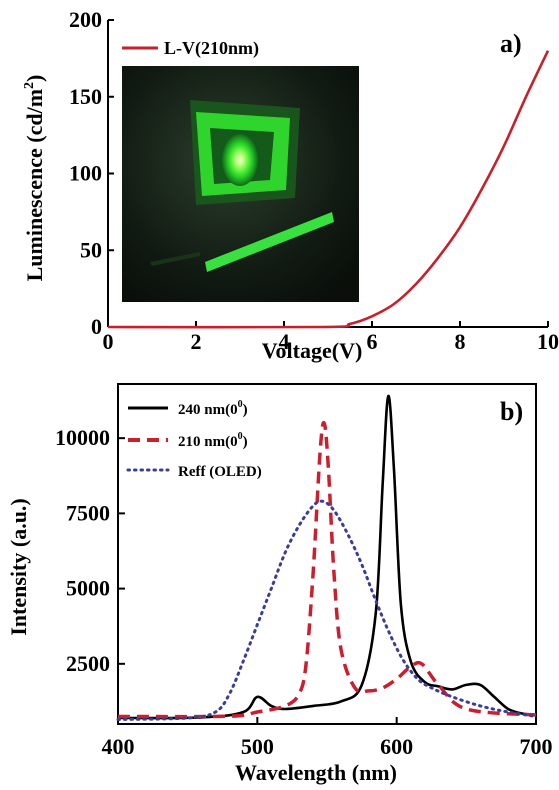  I want to click on chart-a-legend: L-V(210nm), so click(190, 48).